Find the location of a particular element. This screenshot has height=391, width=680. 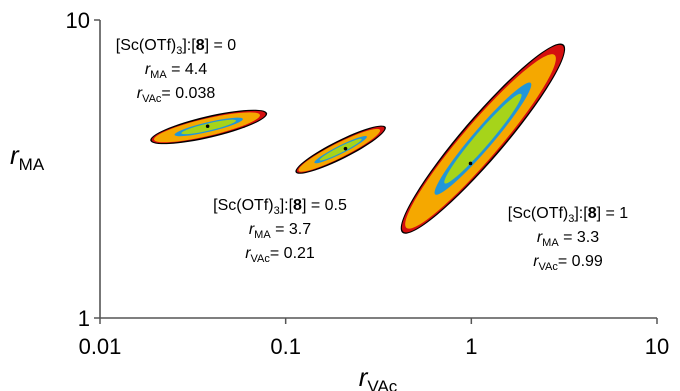

y-axis-label-sub: MA is located at coordinates (32, 164).